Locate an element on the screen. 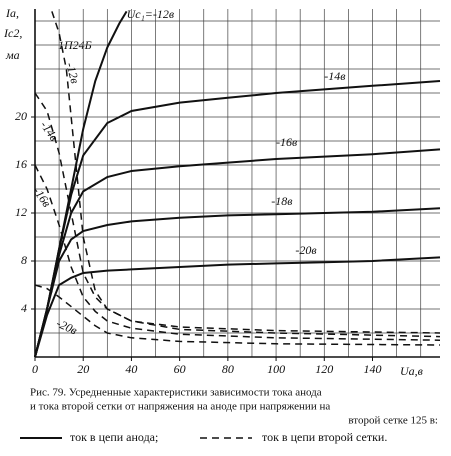 The width and height of the screenshot is (451, 456). legend-label: ток в цепи второй сетки. is located at coordinates (324, 437).